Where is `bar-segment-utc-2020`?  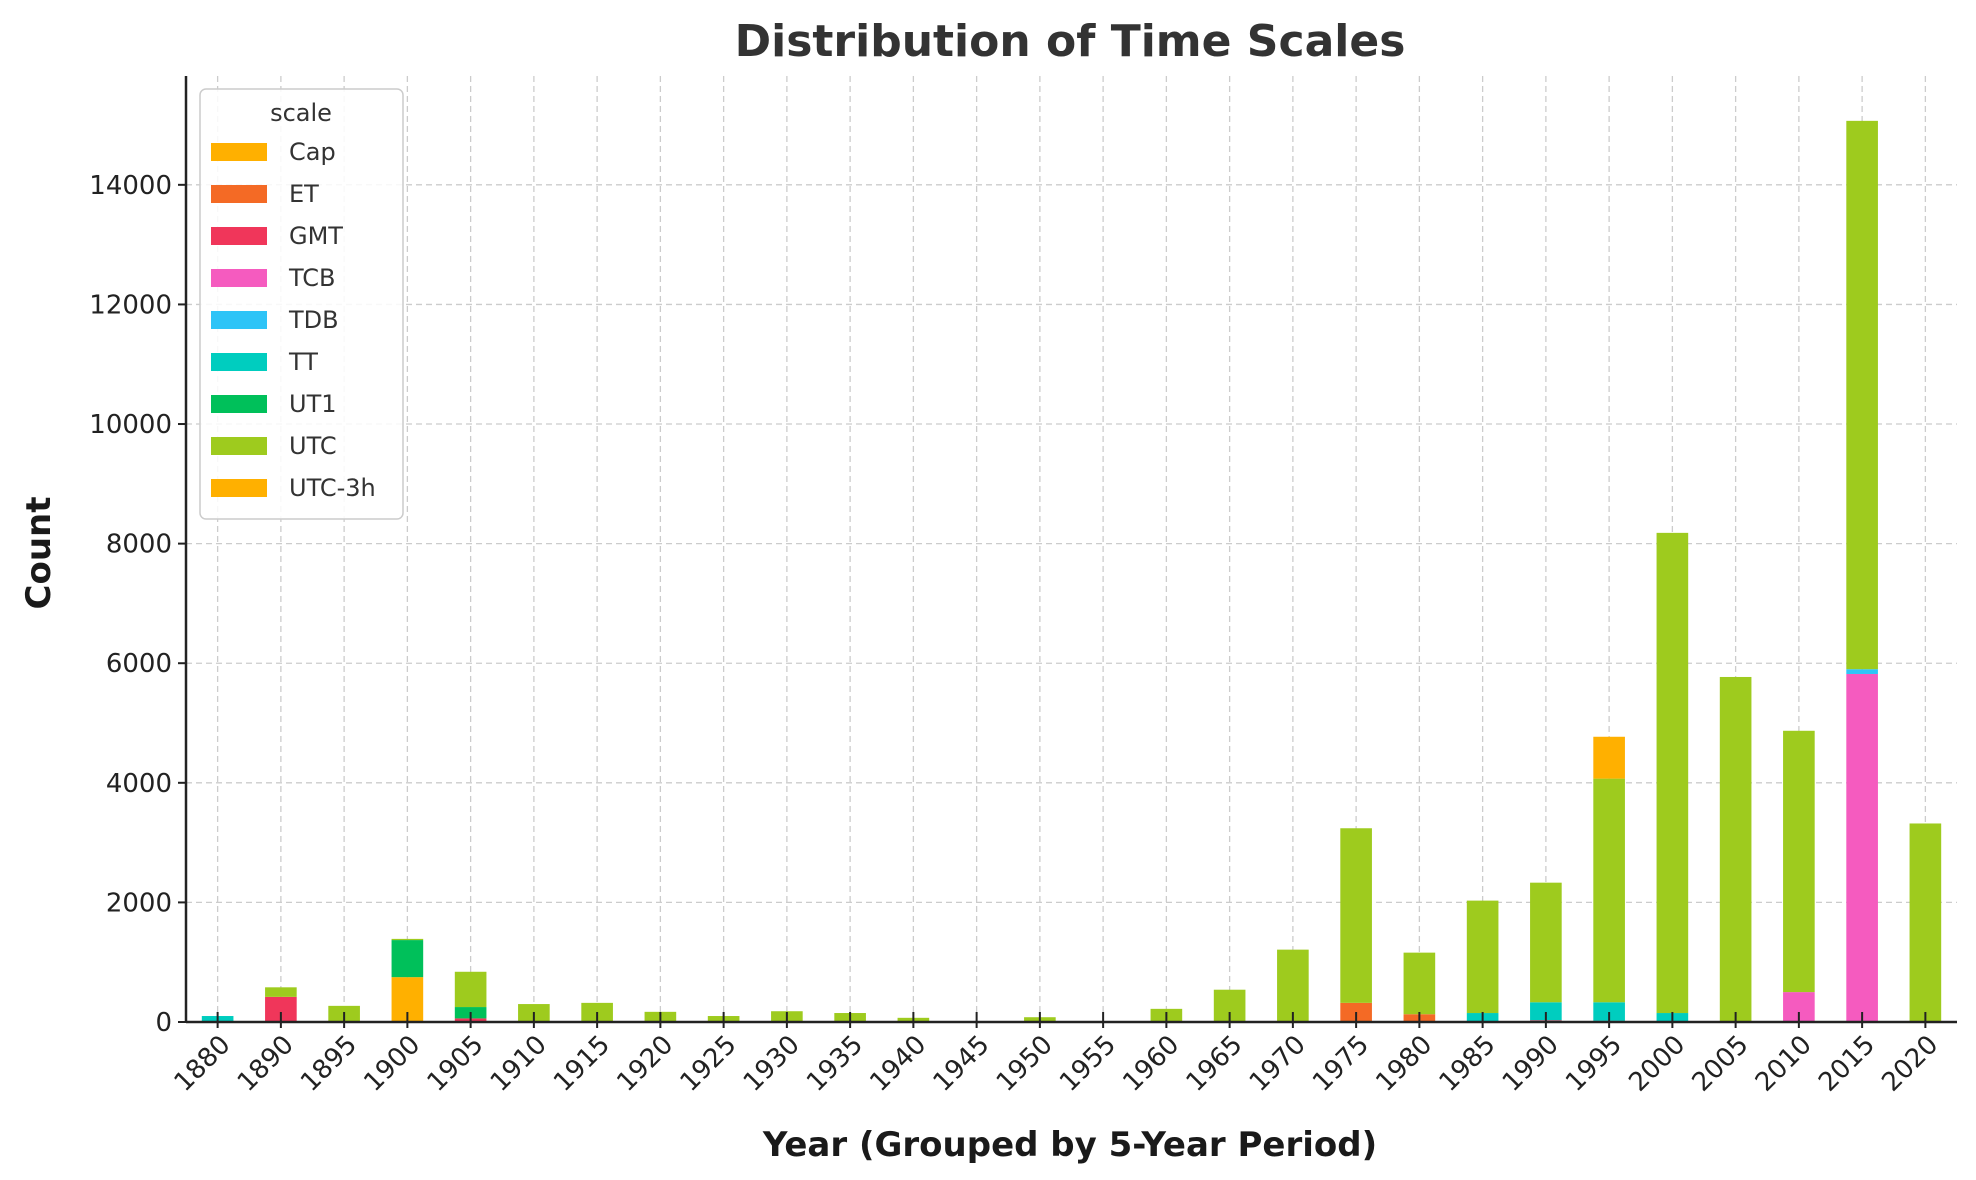
bar-segment-utc-2020 is located at coordinates (1925, 922).